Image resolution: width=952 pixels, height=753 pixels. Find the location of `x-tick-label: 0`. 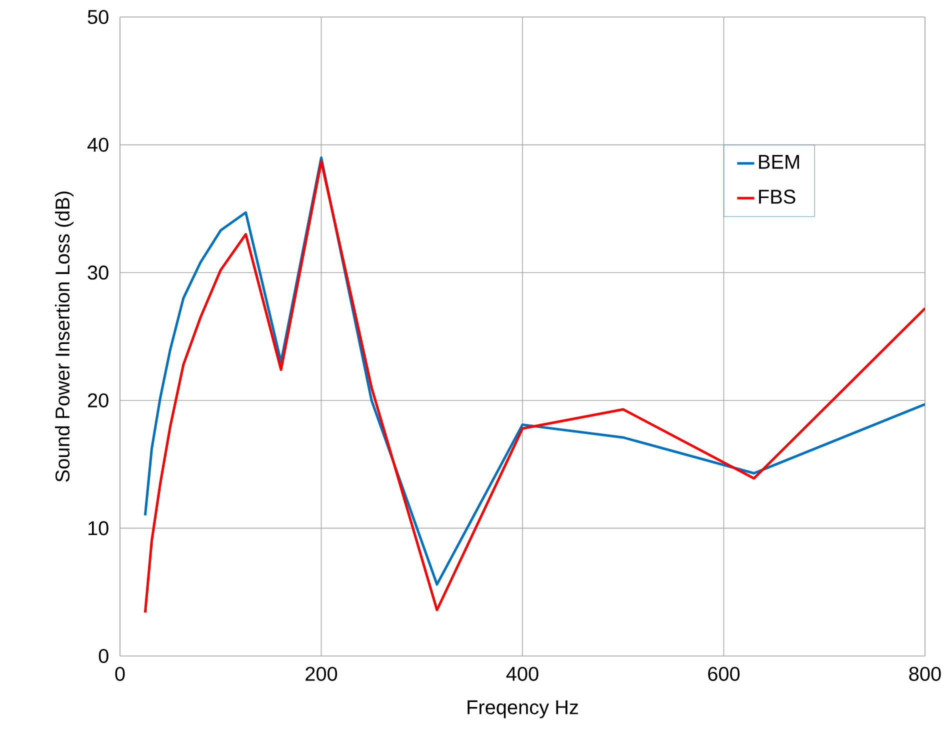

x-tick-label: 0 is located at coordinates (120, 673).